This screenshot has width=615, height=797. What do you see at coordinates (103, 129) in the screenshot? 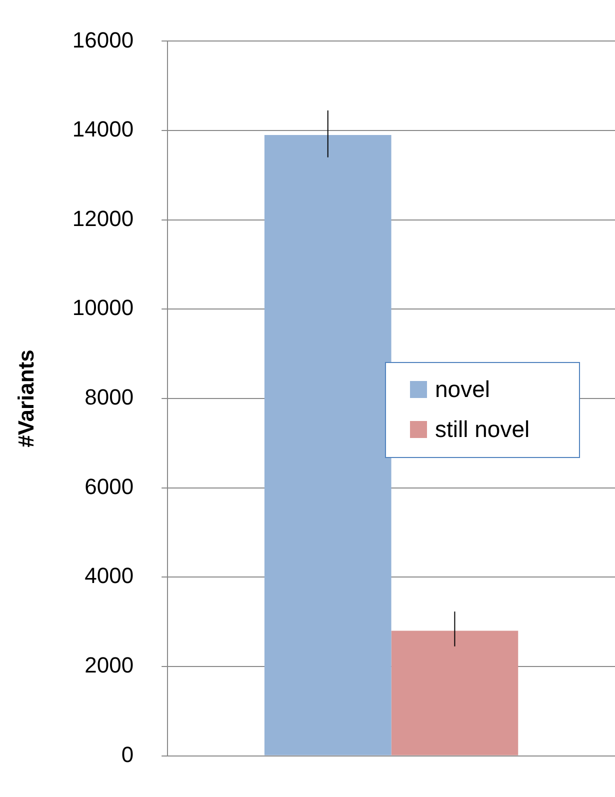
I see `y-tick-label: 14000` at bounding box center [103, 129].